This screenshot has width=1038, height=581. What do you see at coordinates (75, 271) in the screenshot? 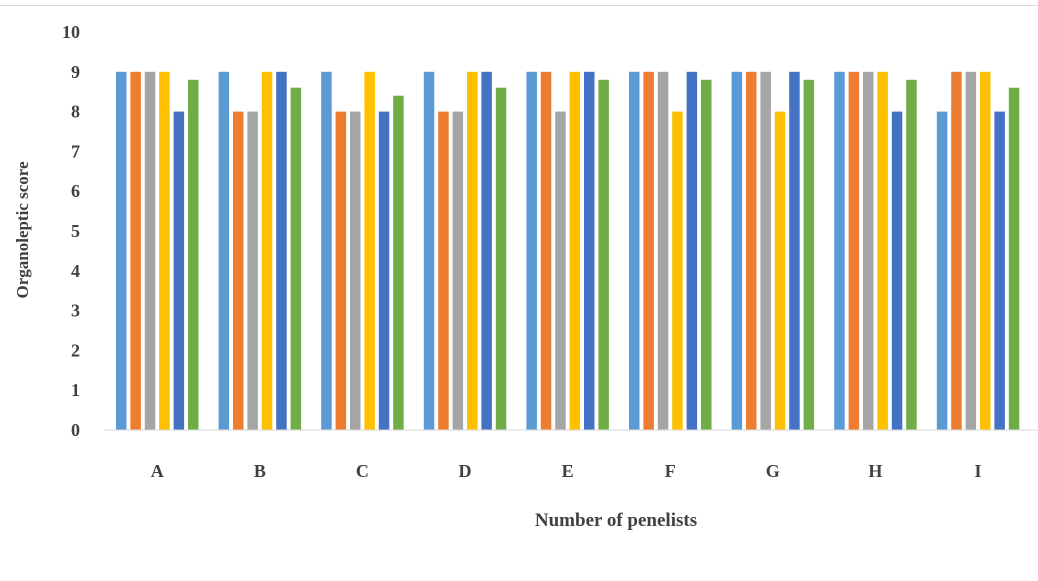
I see `y-tick-label: 4` at bounding box center [75, 271].